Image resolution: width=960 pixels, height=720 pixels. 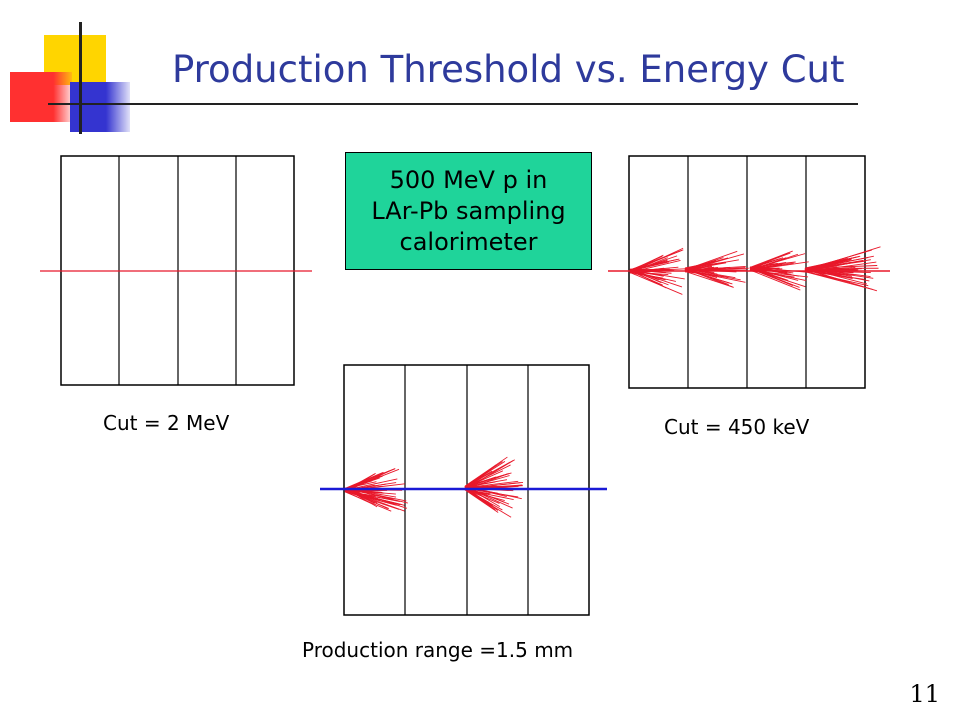 I want to click on deco-red-square, so click(x=41, y=97).